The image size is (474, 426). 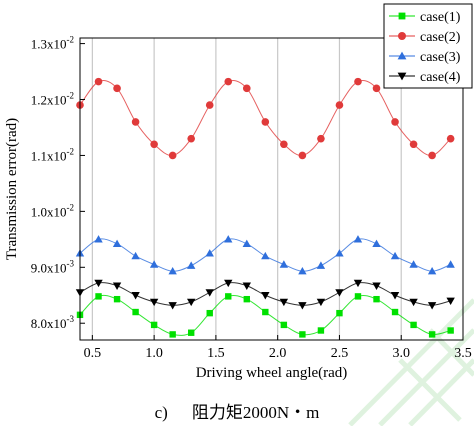 I want to click on x-axis-ticks: 0.5 1.0 1.5 2.0 2.5 3.0 3.5, so click(x=278, y=348).